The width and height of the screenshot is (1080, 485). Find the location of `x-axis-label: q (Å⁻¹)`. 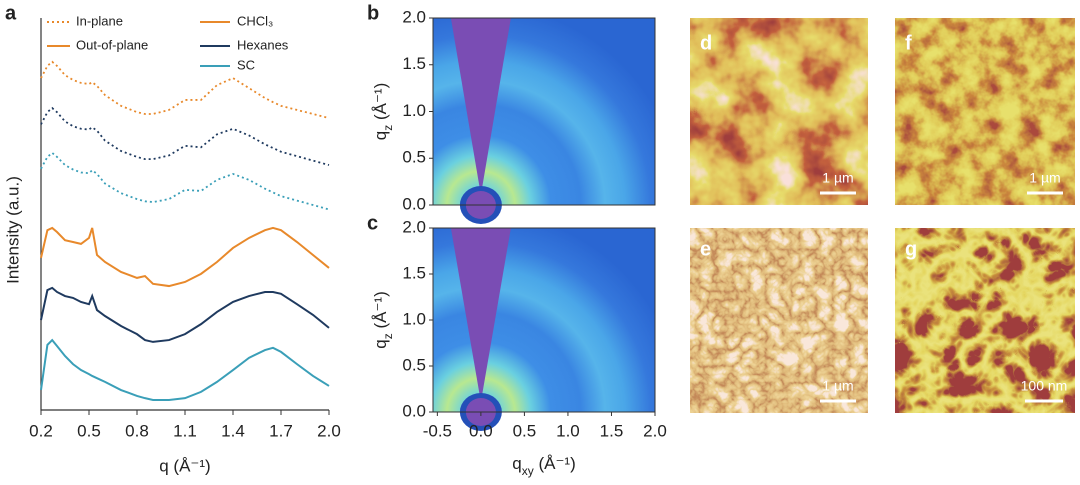

x-axis-label: q (Å⁻¹) is located at coordinates (184, 465).